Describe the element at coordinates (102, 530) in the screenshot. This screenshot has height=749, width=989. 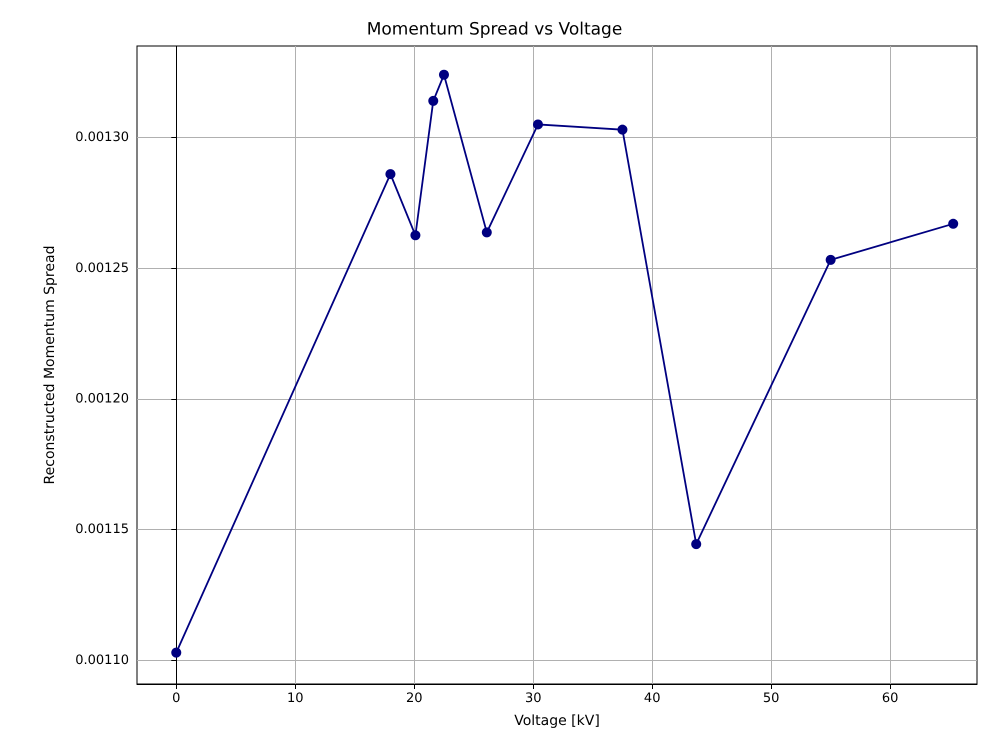
I see `y-tick-label: 0.00115` at that location.